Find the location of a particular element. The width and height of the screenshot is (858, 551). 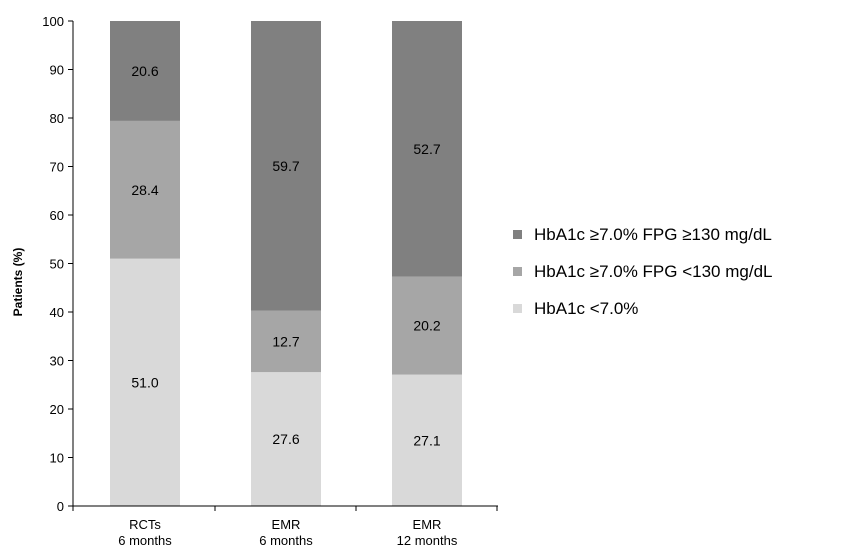

y-tick-label: 10 is located at coordinates (57, 458).